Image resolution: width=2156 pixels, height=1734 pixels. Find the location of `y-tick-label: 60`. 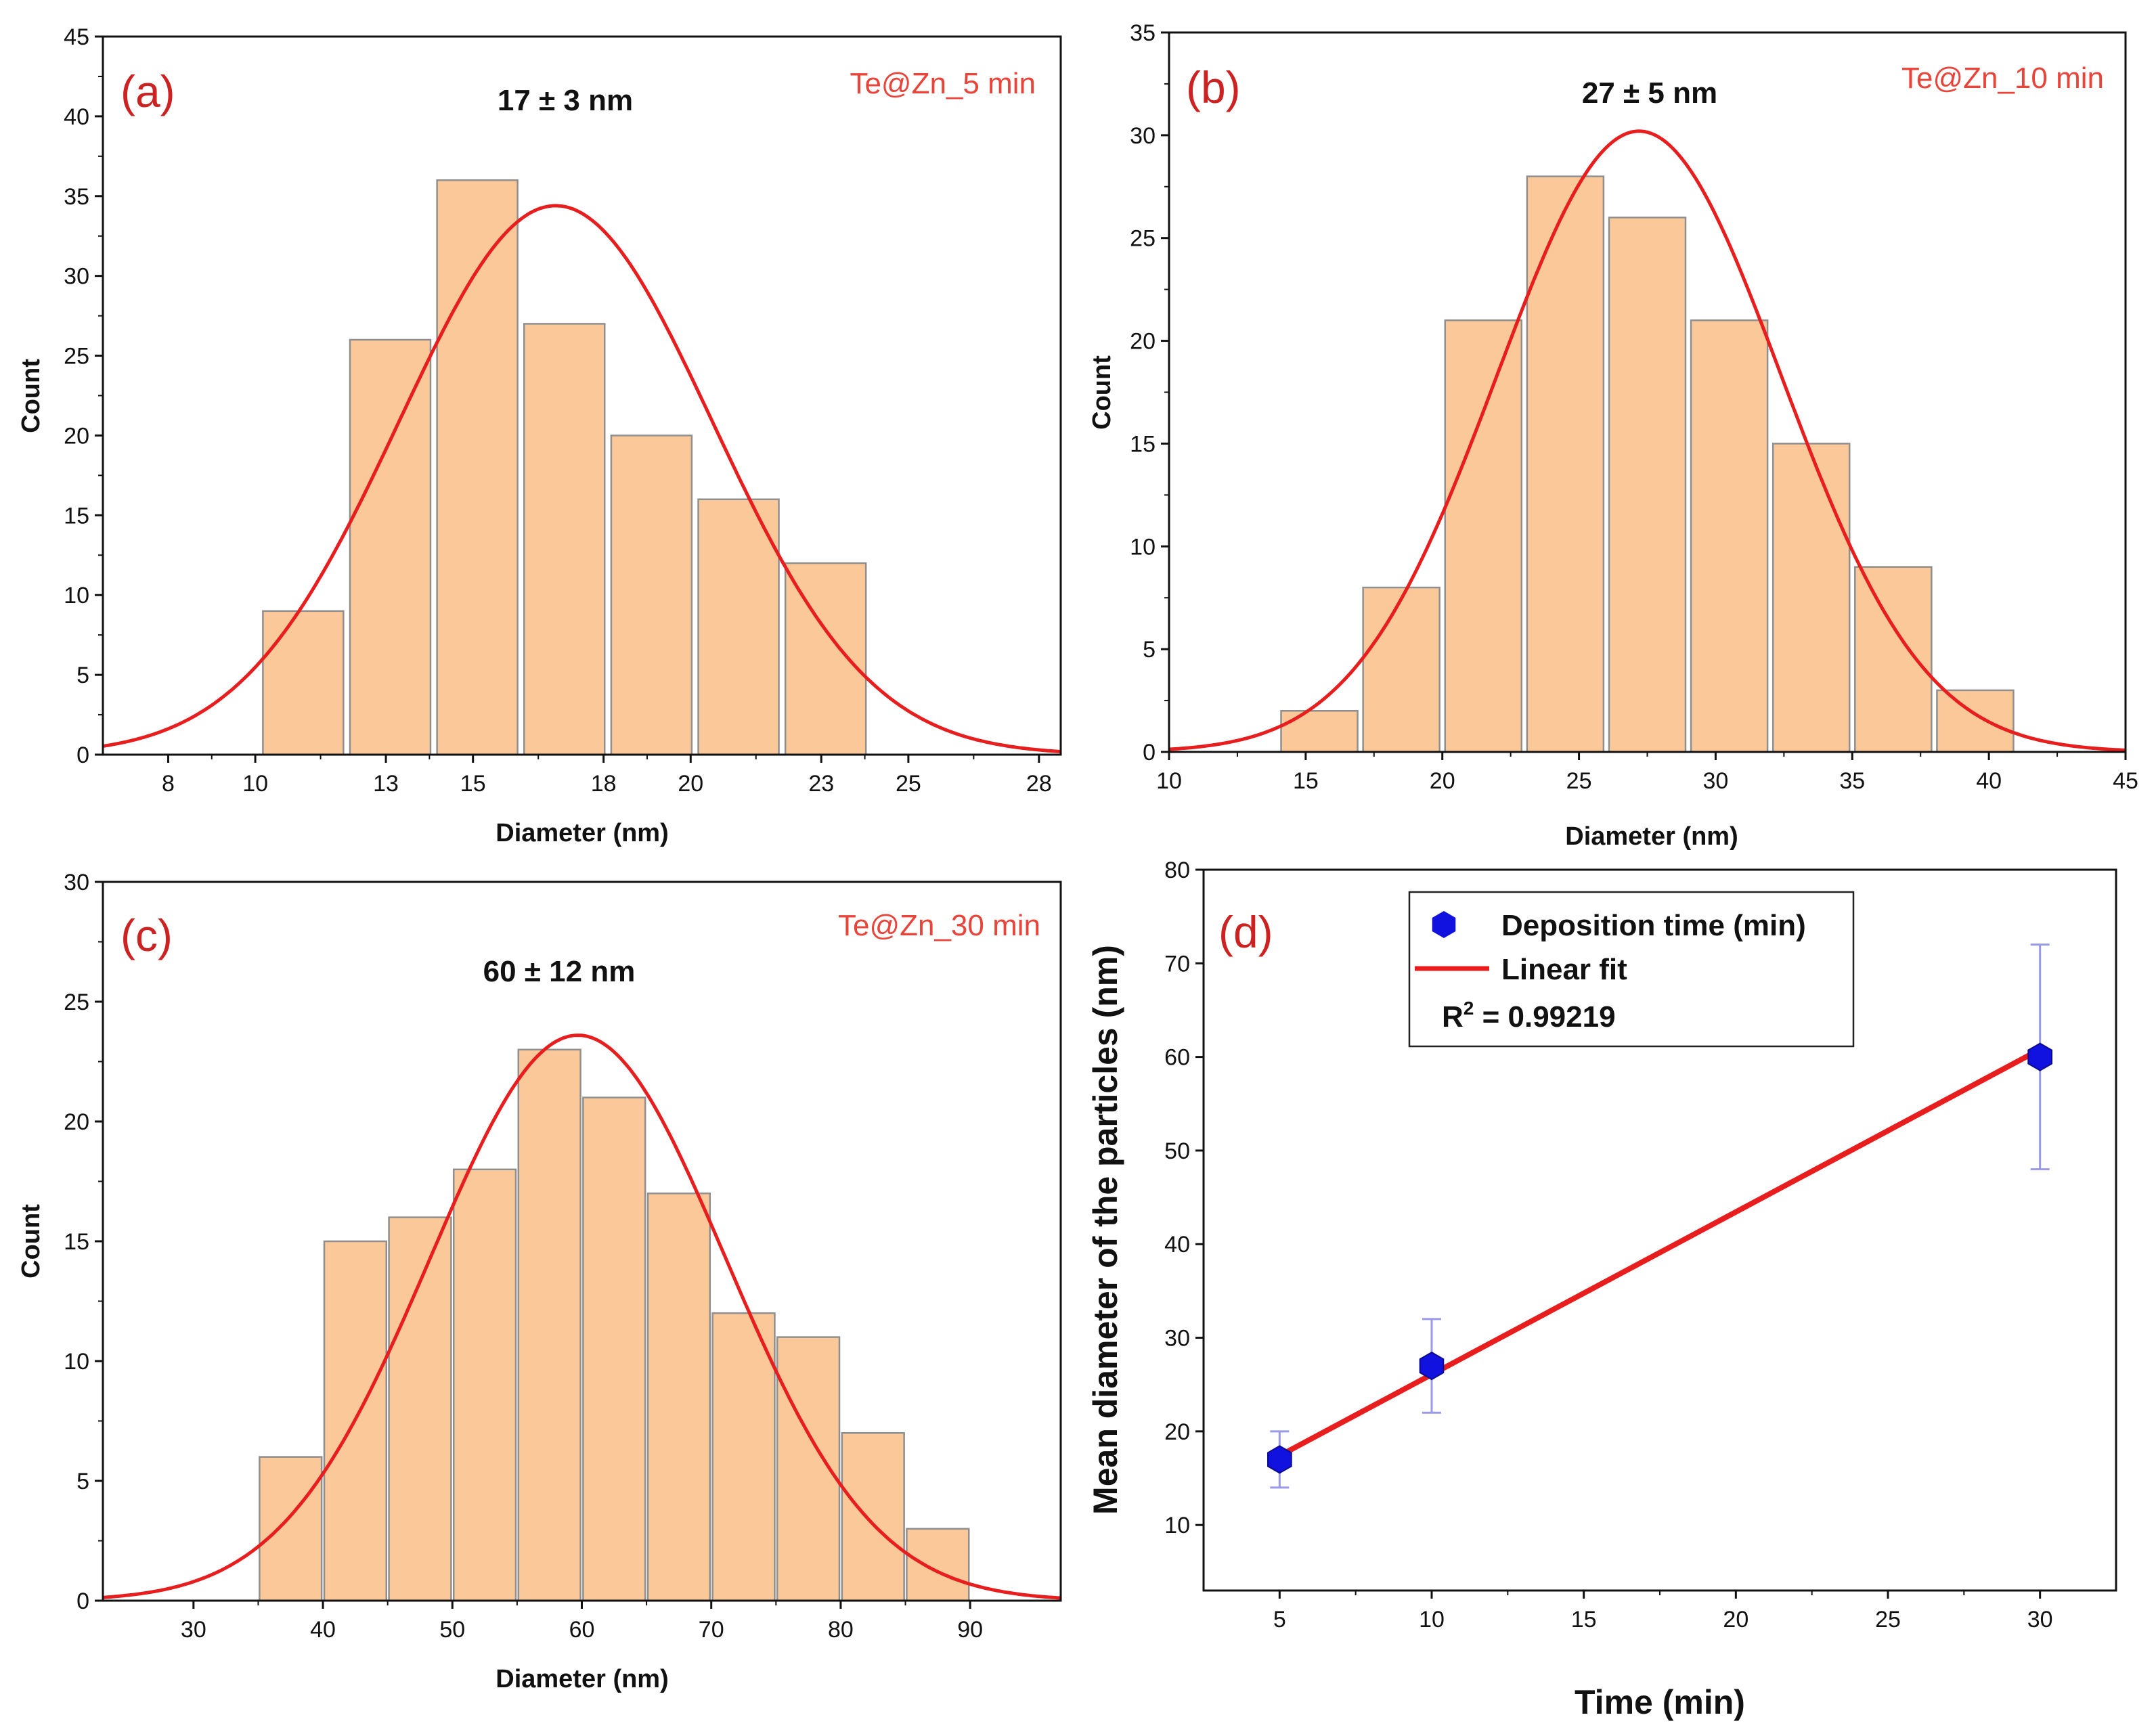

y-tick-label: 60 is located at coordinates (1177, 1058).